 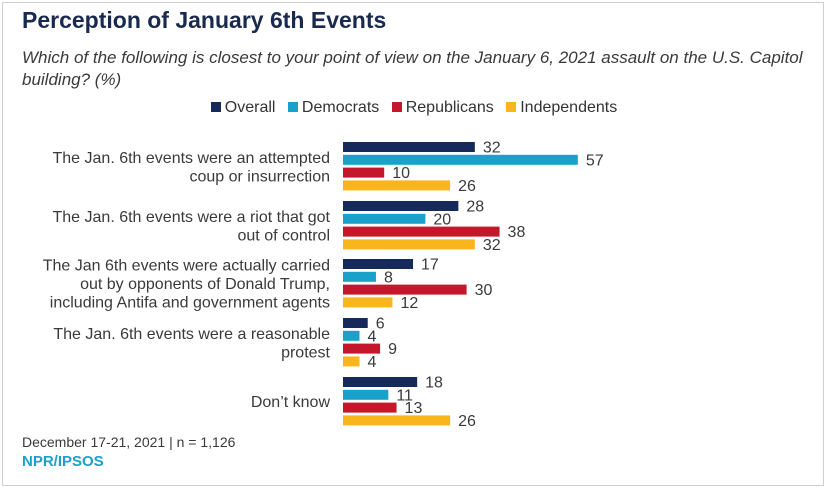 I want to click on category-label: protest, so click(x=305, y=352).